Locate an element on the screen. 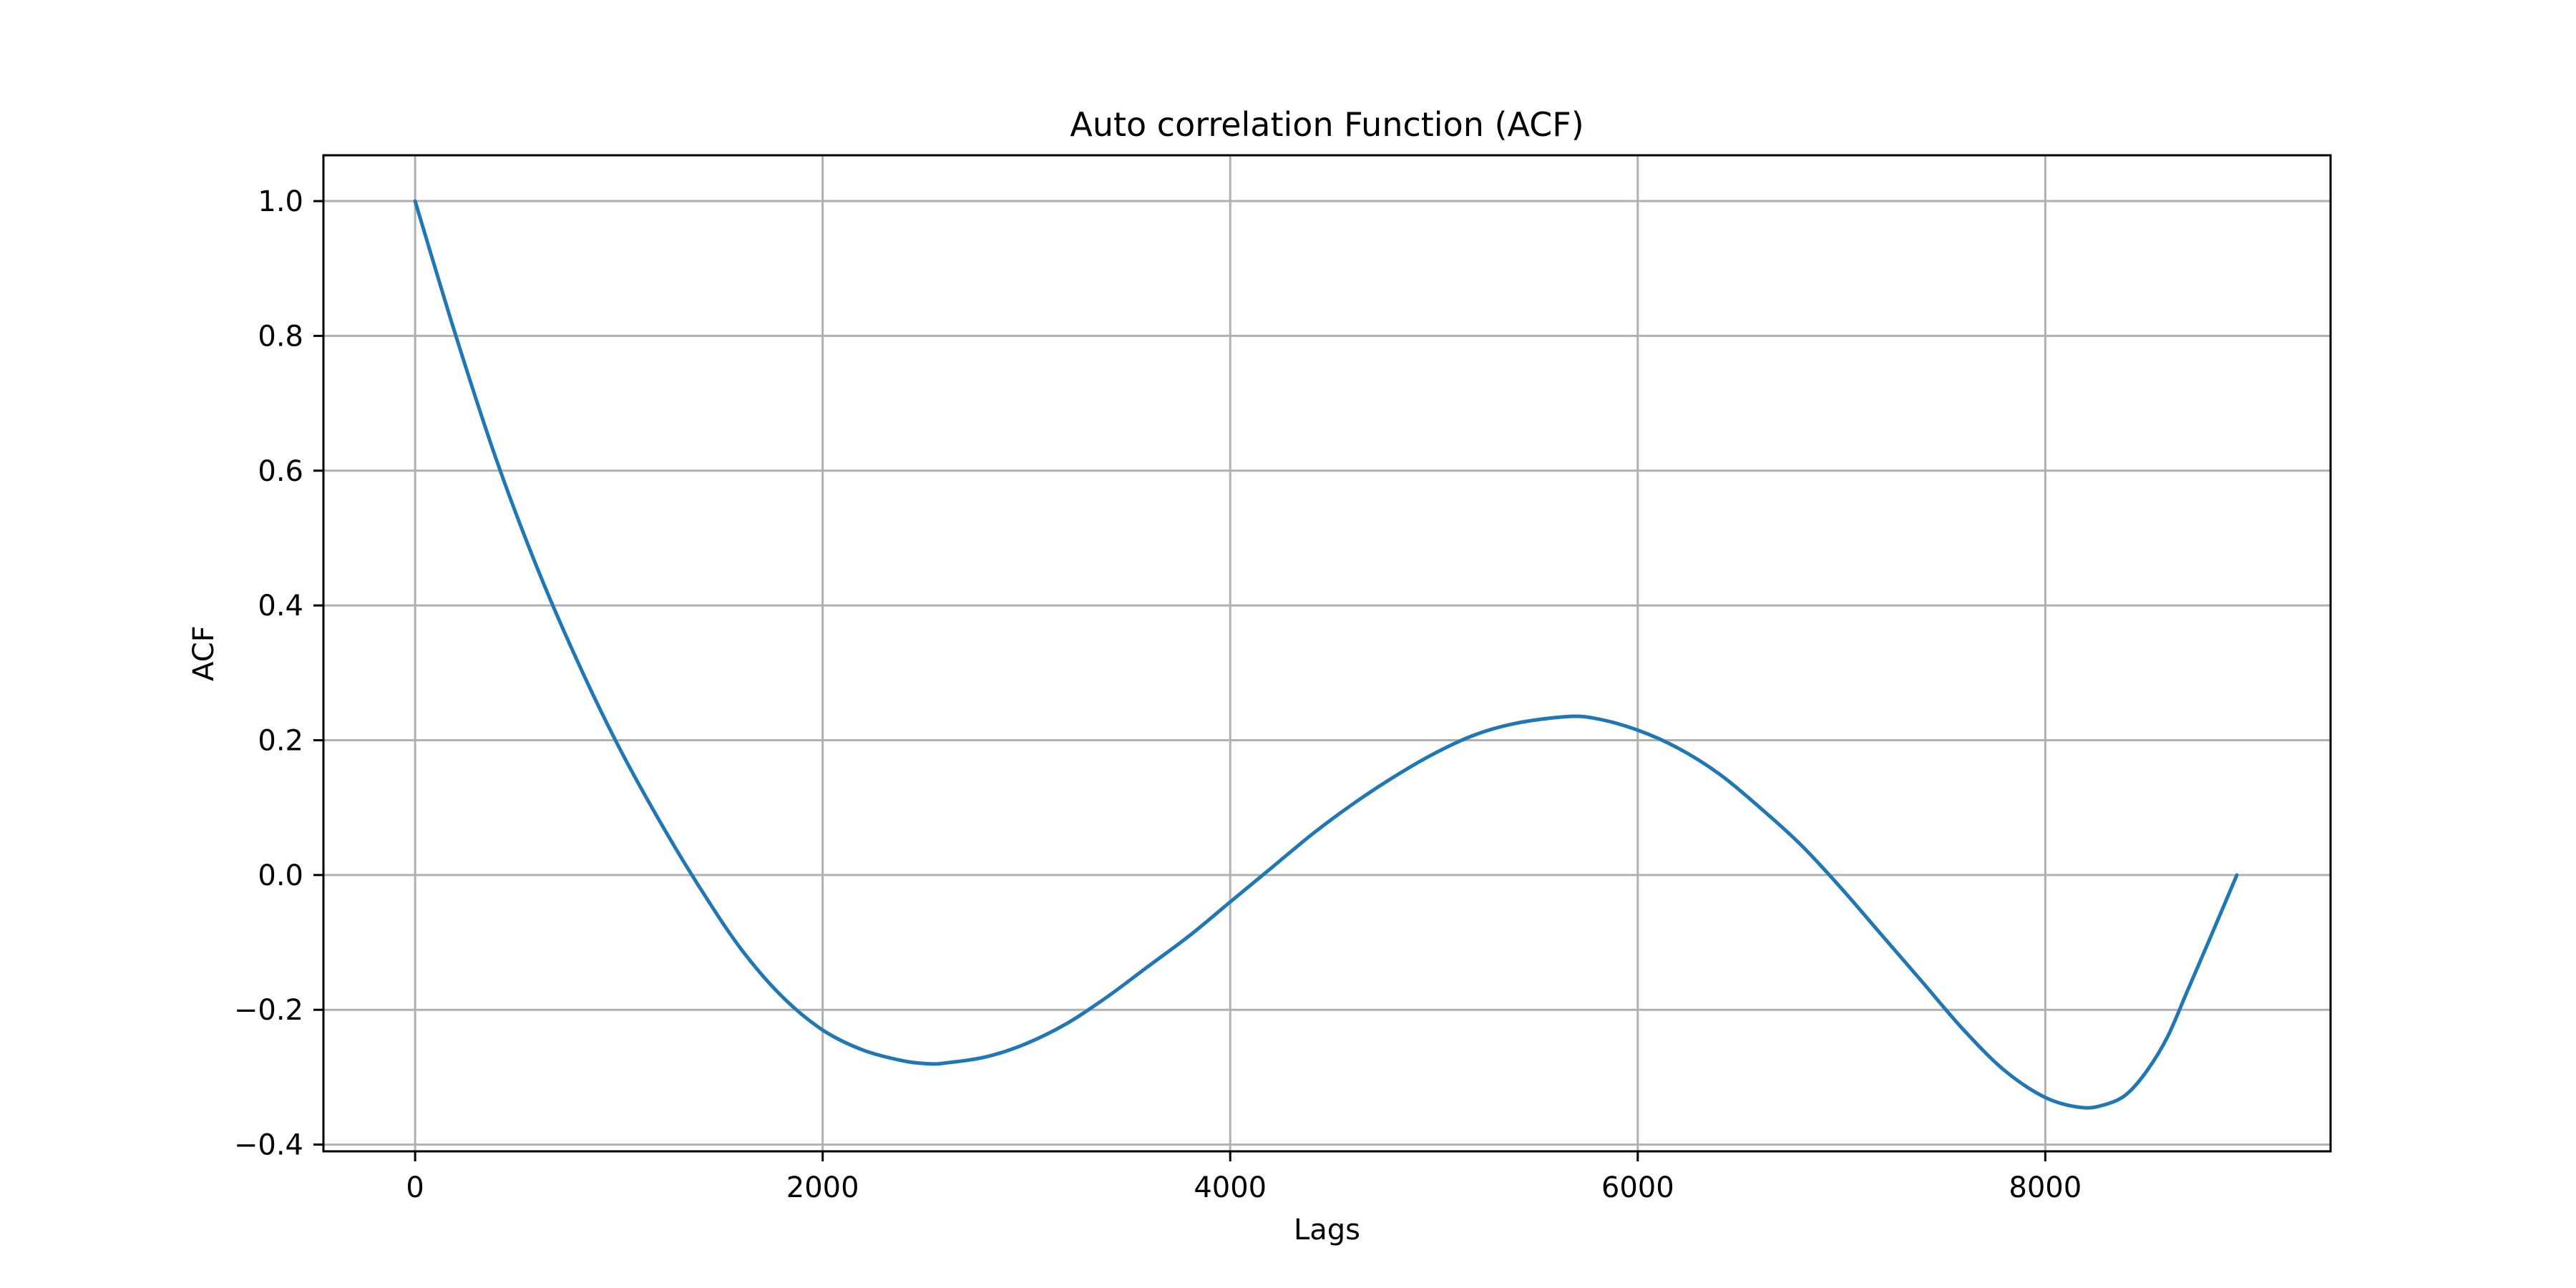  x-tick-label: 4000 is located at coordinates (1230, 1187).